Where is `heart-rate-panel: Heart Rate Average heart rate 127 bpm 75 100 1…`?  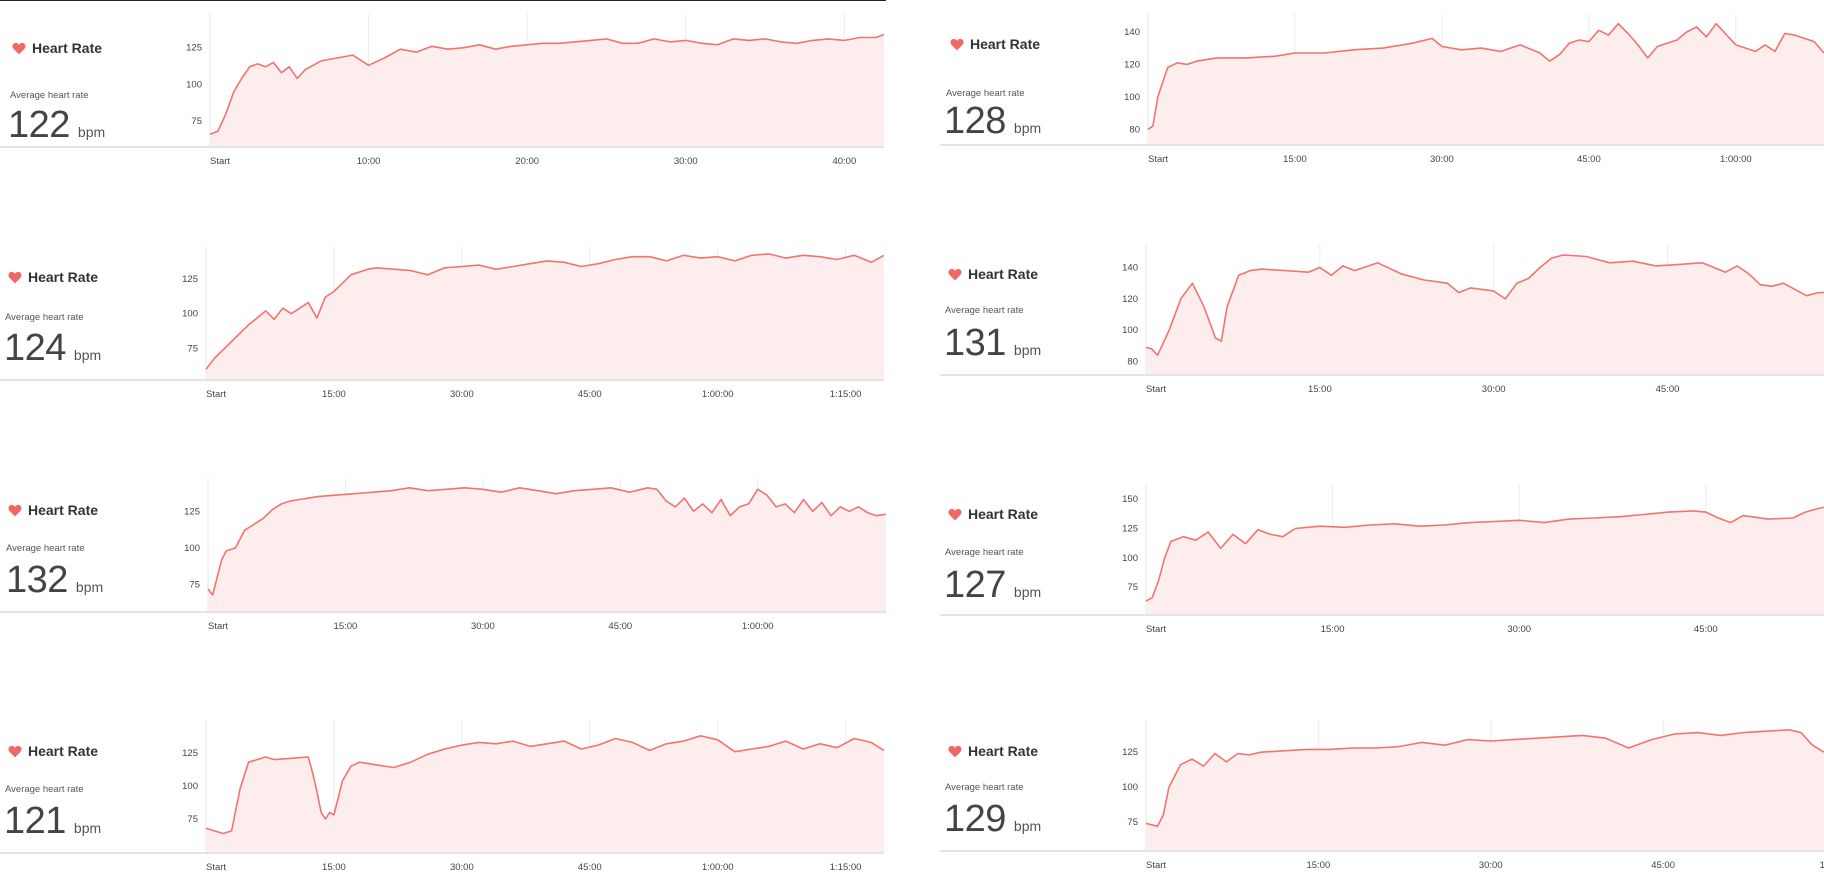
heart-rate-panel: Heart Rate Average heart rate 127 bpm 75 100 1… is located at coordinates (1382, 563).